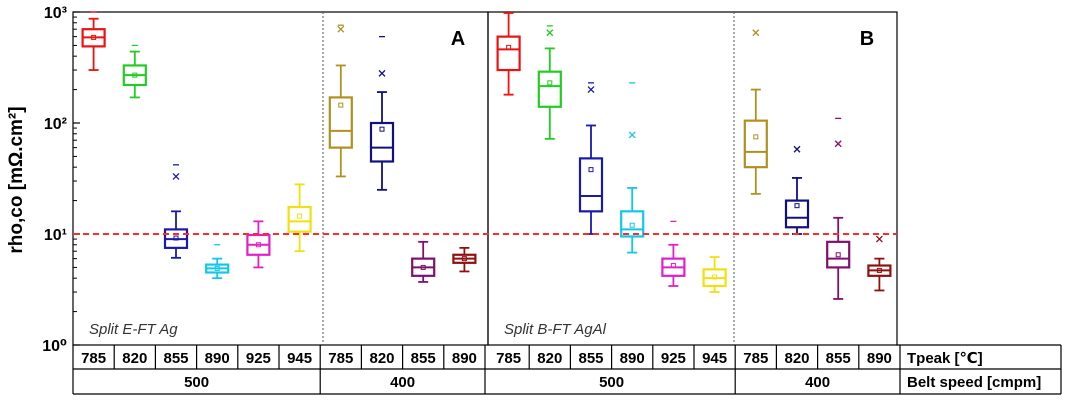 Image resolution: width=1080 pixels, height=401 pixels. Describe the element at coordinates (61, 180) in the screenshot. I see `y-axis-ticks: 10⁰ 10¹ 10² 10³` at that location.